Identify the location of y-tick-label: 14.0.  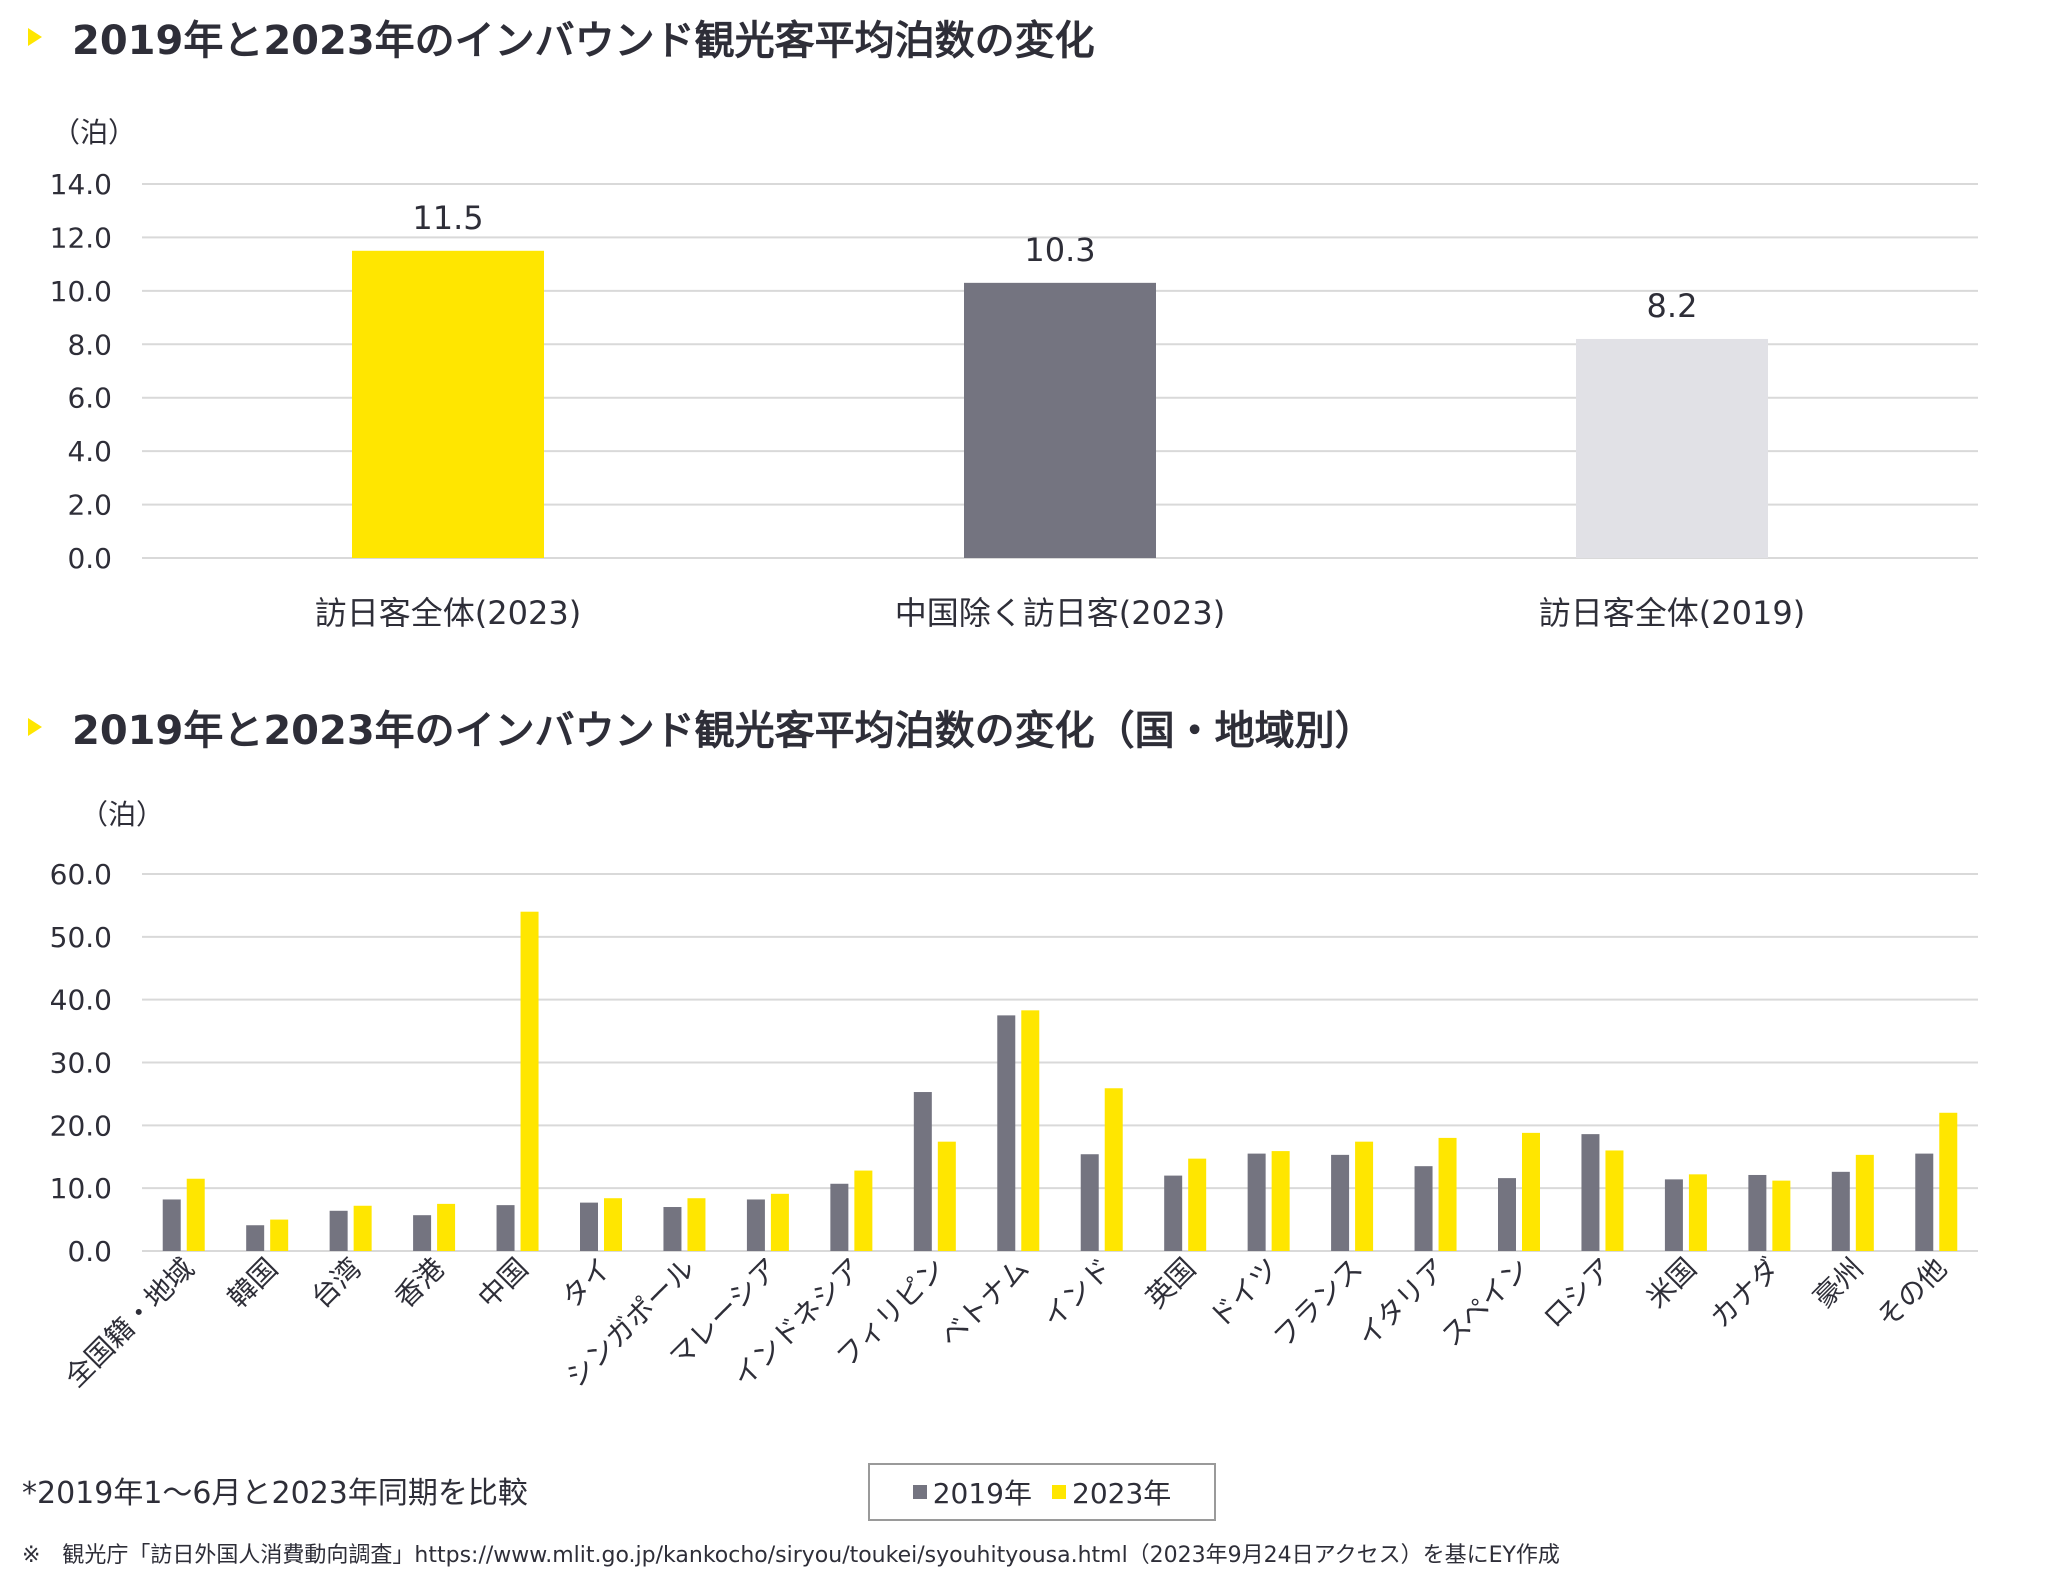
(81, 184).